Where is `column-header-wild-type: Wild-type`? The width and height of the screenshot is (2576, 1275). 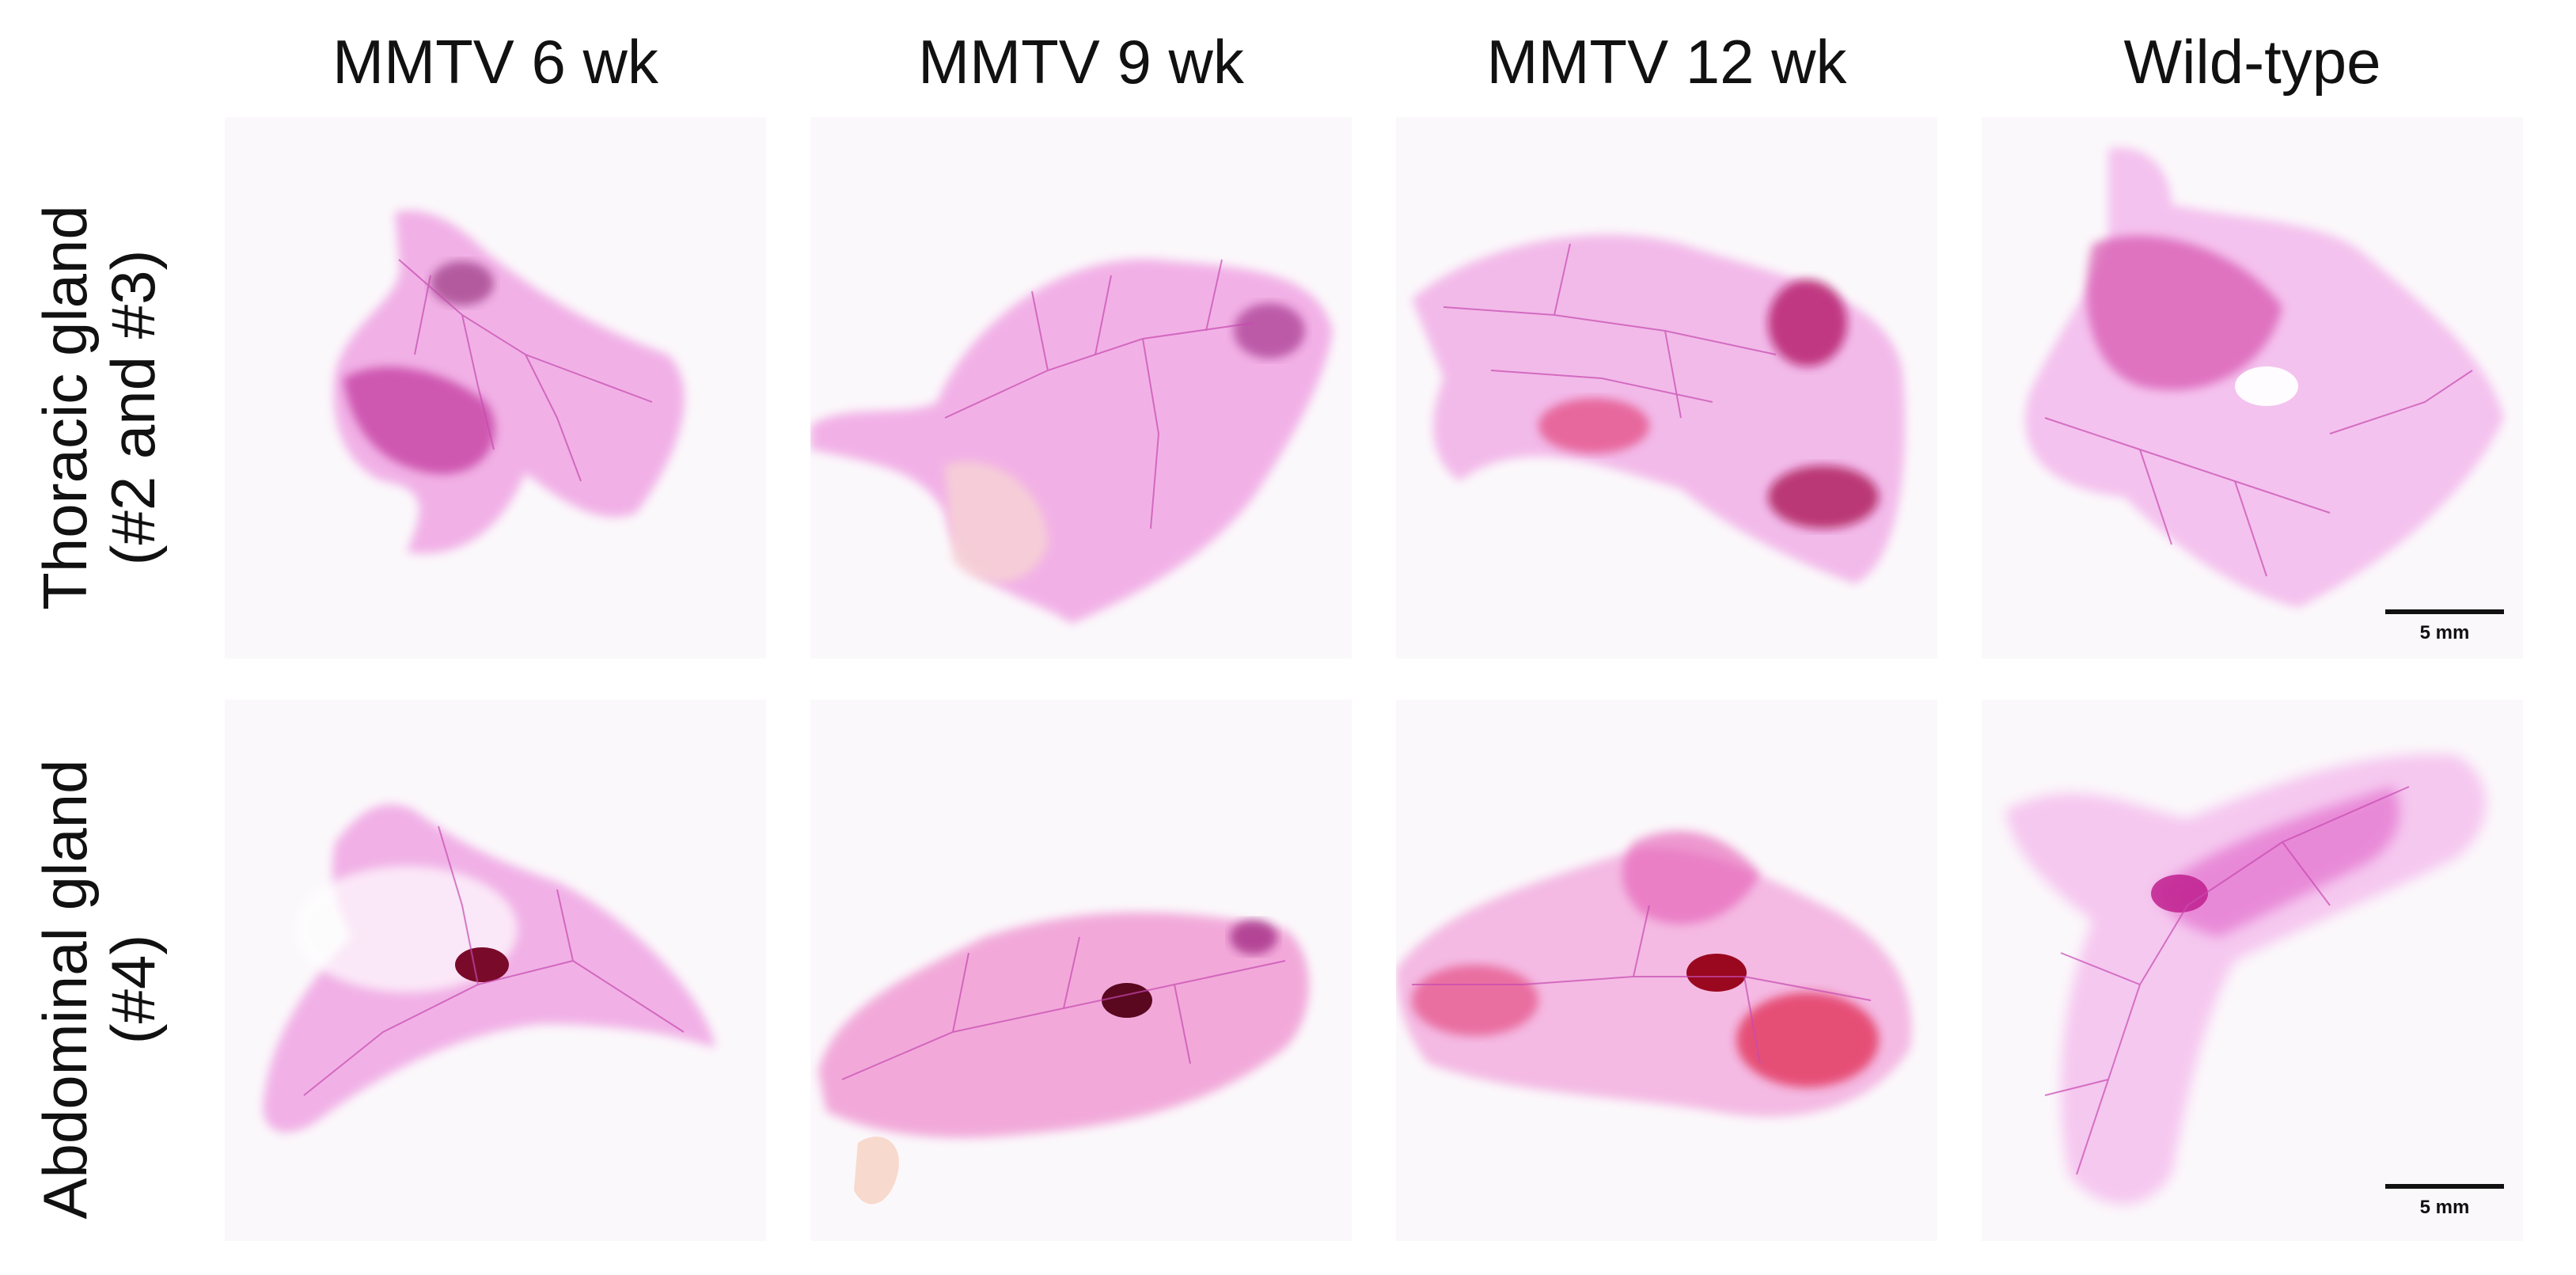
column-header-wild-type: Wild-type is located at coordinates (2252, 62).